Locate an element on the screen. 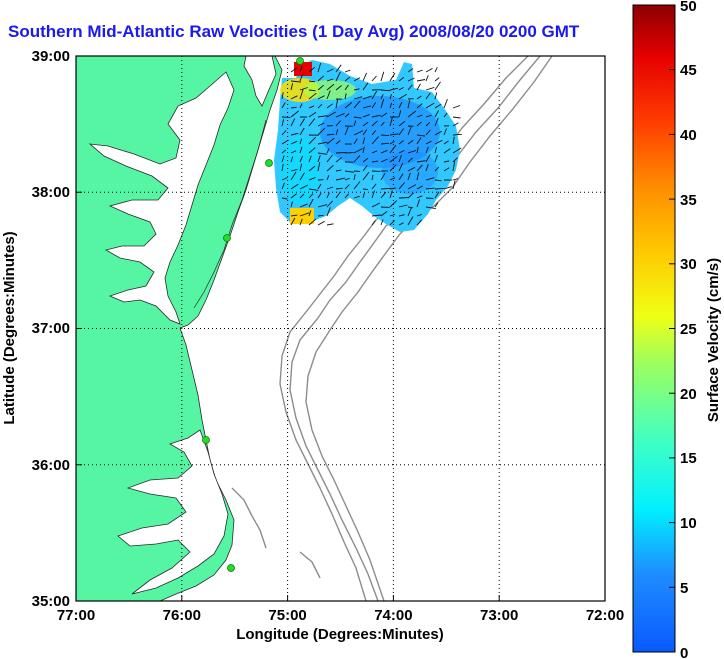 Image resolution: width=724 pixels, height=659 pixels. colorbar-tick-label: 0 is located at coordinates (684, 652).